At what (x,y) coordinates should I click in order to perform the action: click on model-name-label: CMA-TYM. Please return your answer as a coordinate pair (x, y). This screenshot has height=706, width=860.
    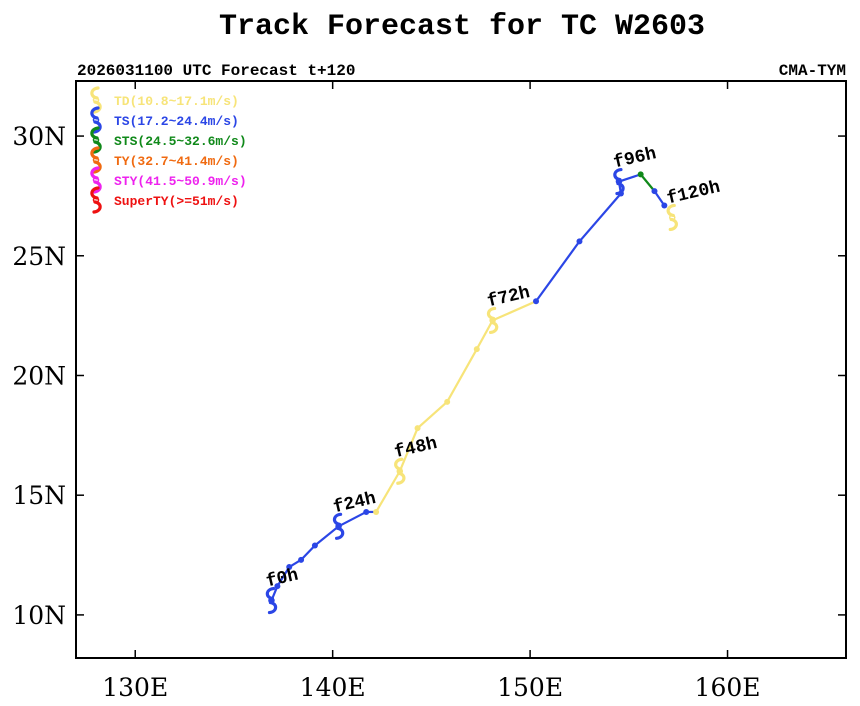
    Looking at the image, I should click on (812, 71).